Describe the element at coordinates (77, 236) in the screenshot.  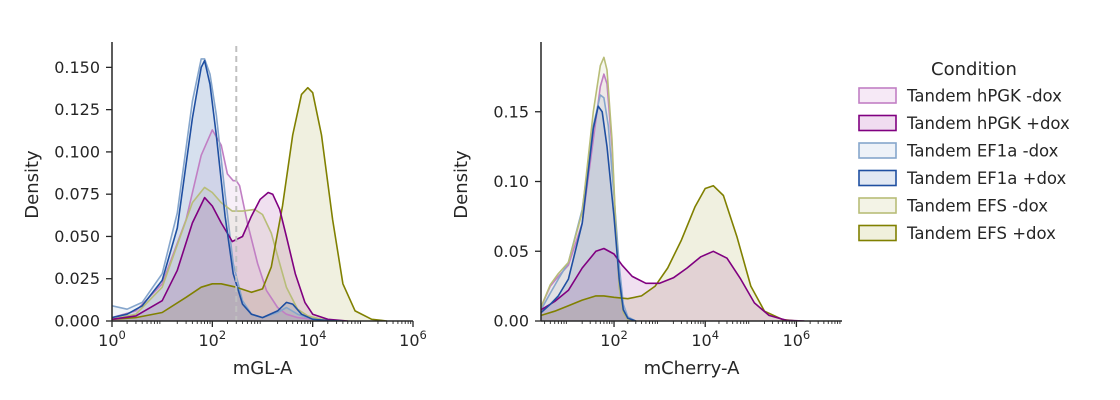
I see `y-tick-label: 0.050` at that location.